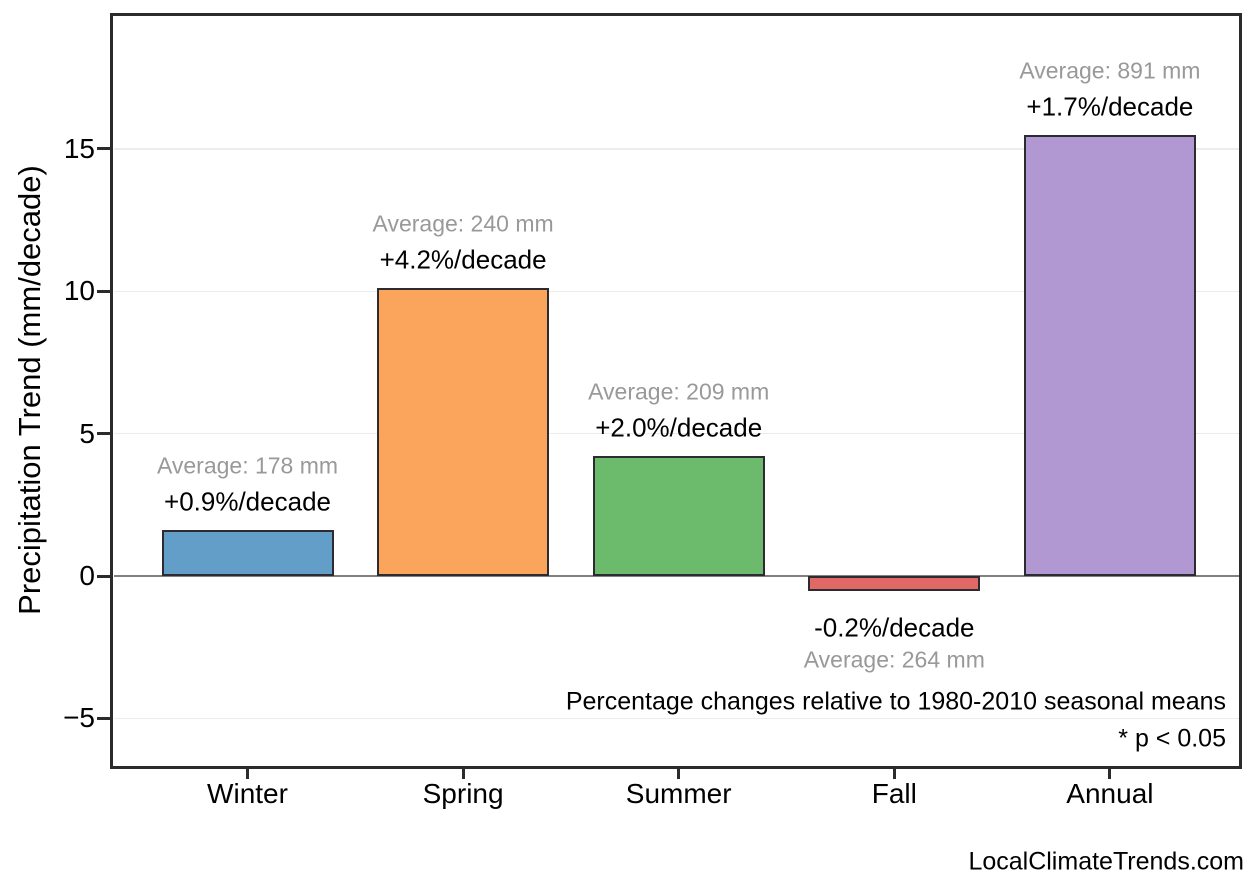  Describe the element at coordinates (678, 793) in the screenshot. I see `x-tick-label-summer: Summer` at that location.